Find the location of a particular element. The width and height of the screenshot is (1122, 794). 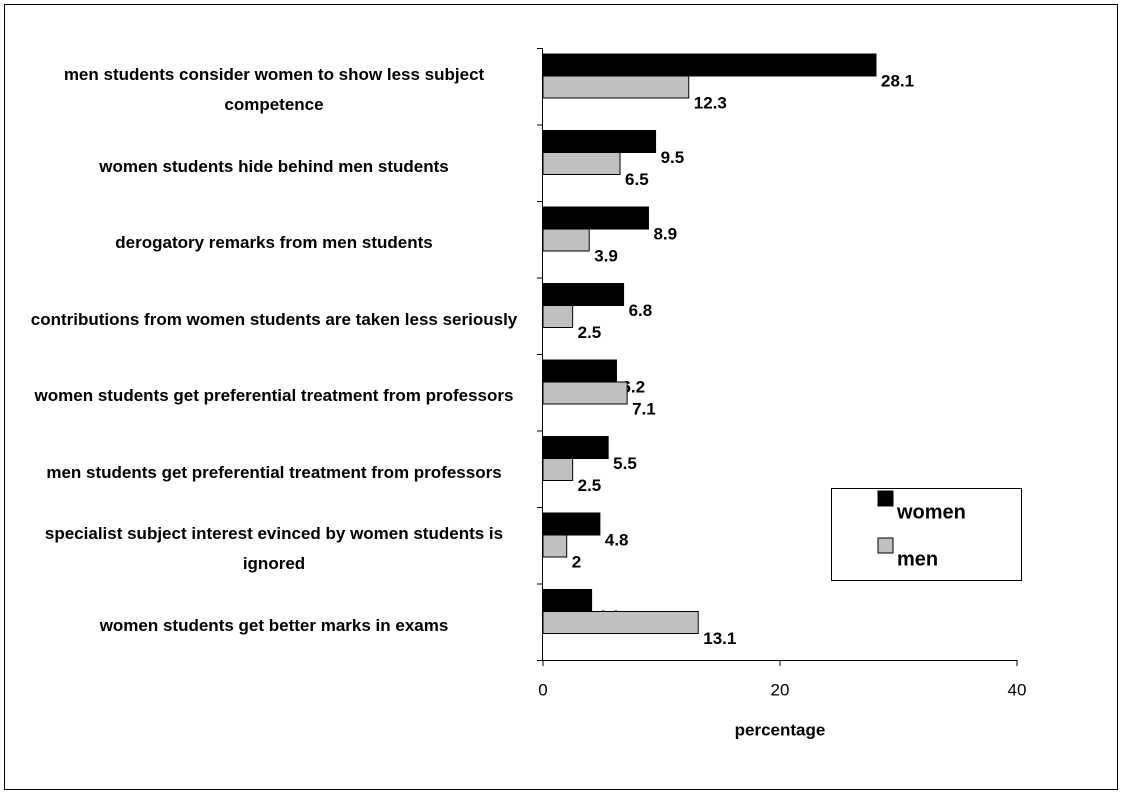

data-label: 3.9 is located at coordinates (606, 255).